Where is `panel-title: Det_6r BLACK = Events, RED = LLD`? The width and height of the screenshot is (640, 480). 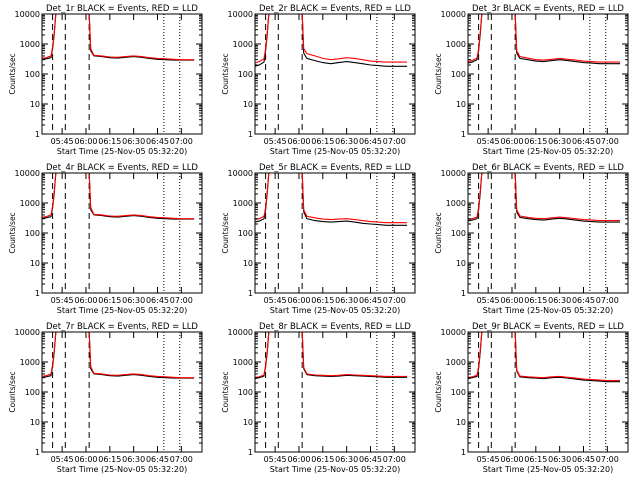 panel-title: Det_6r BLACK = Events, RED = LLD is located at coordinates (548, 168).